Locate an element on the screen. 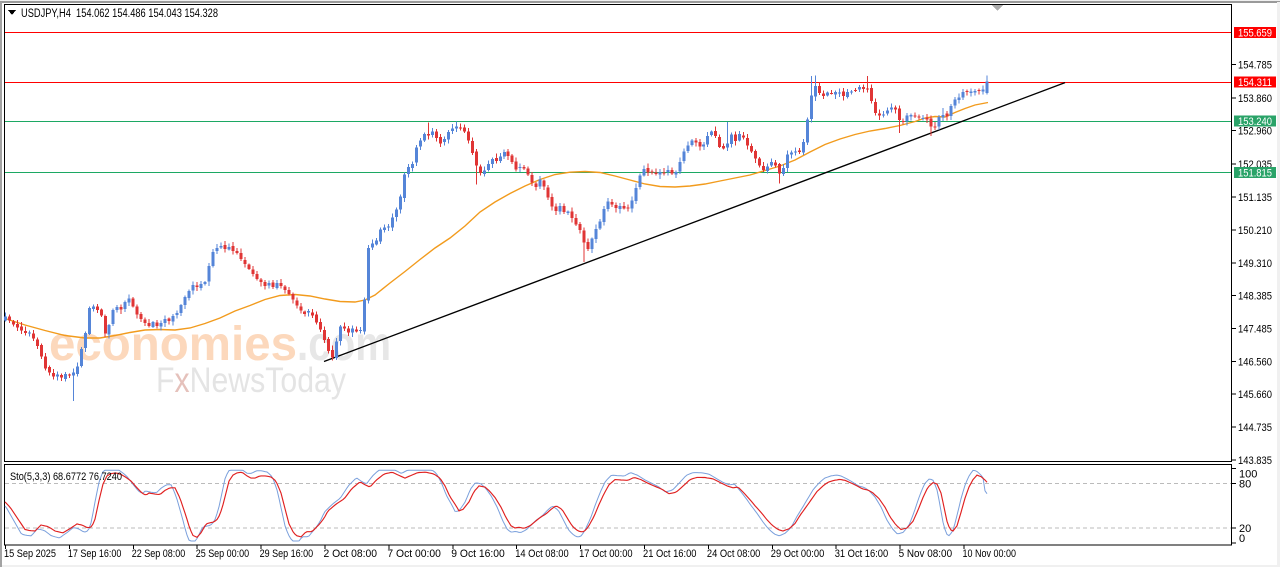 This screenshot has height=567, width=1280. svg-text: 17 Sep 16:00 is located at coordinates (95, 554).